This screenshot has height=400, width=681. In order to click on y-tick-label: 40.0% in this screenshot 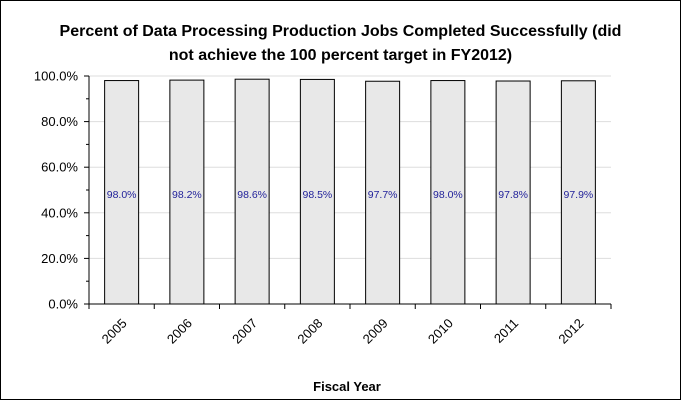, I will do `click(59, 212)`.